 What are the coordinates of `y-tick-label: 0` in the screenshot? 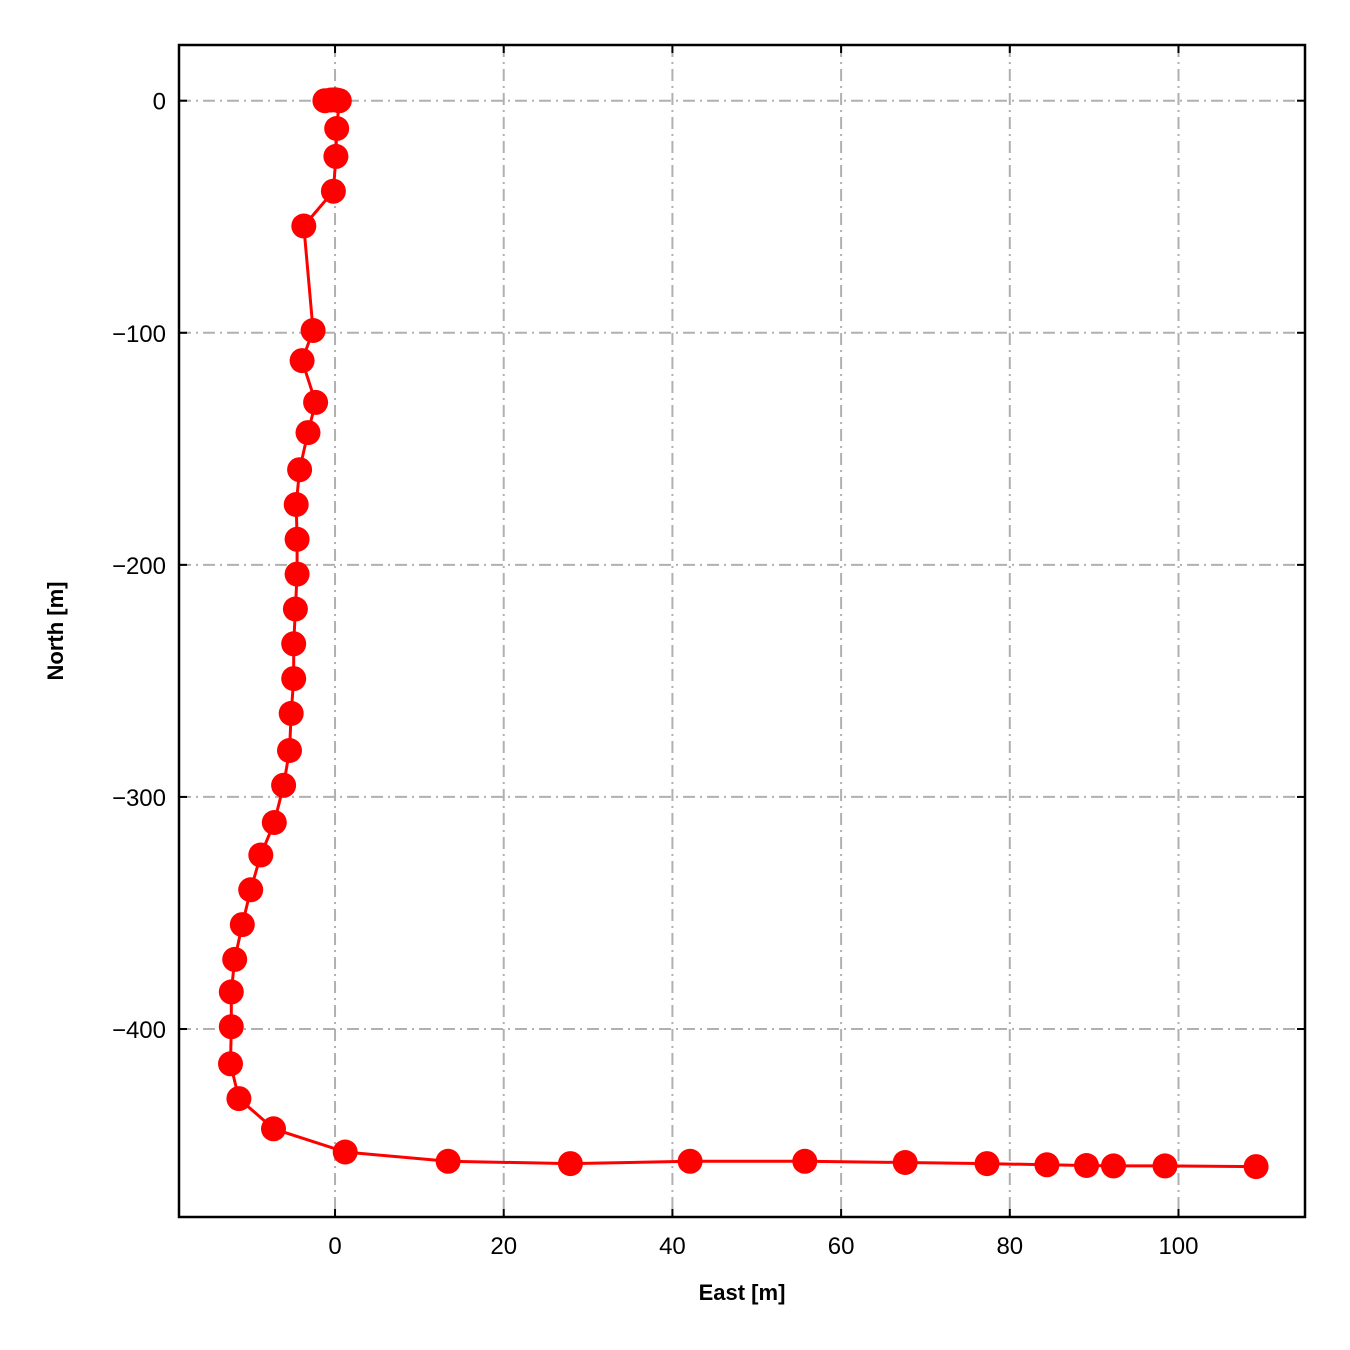 It's located at (159, 102).